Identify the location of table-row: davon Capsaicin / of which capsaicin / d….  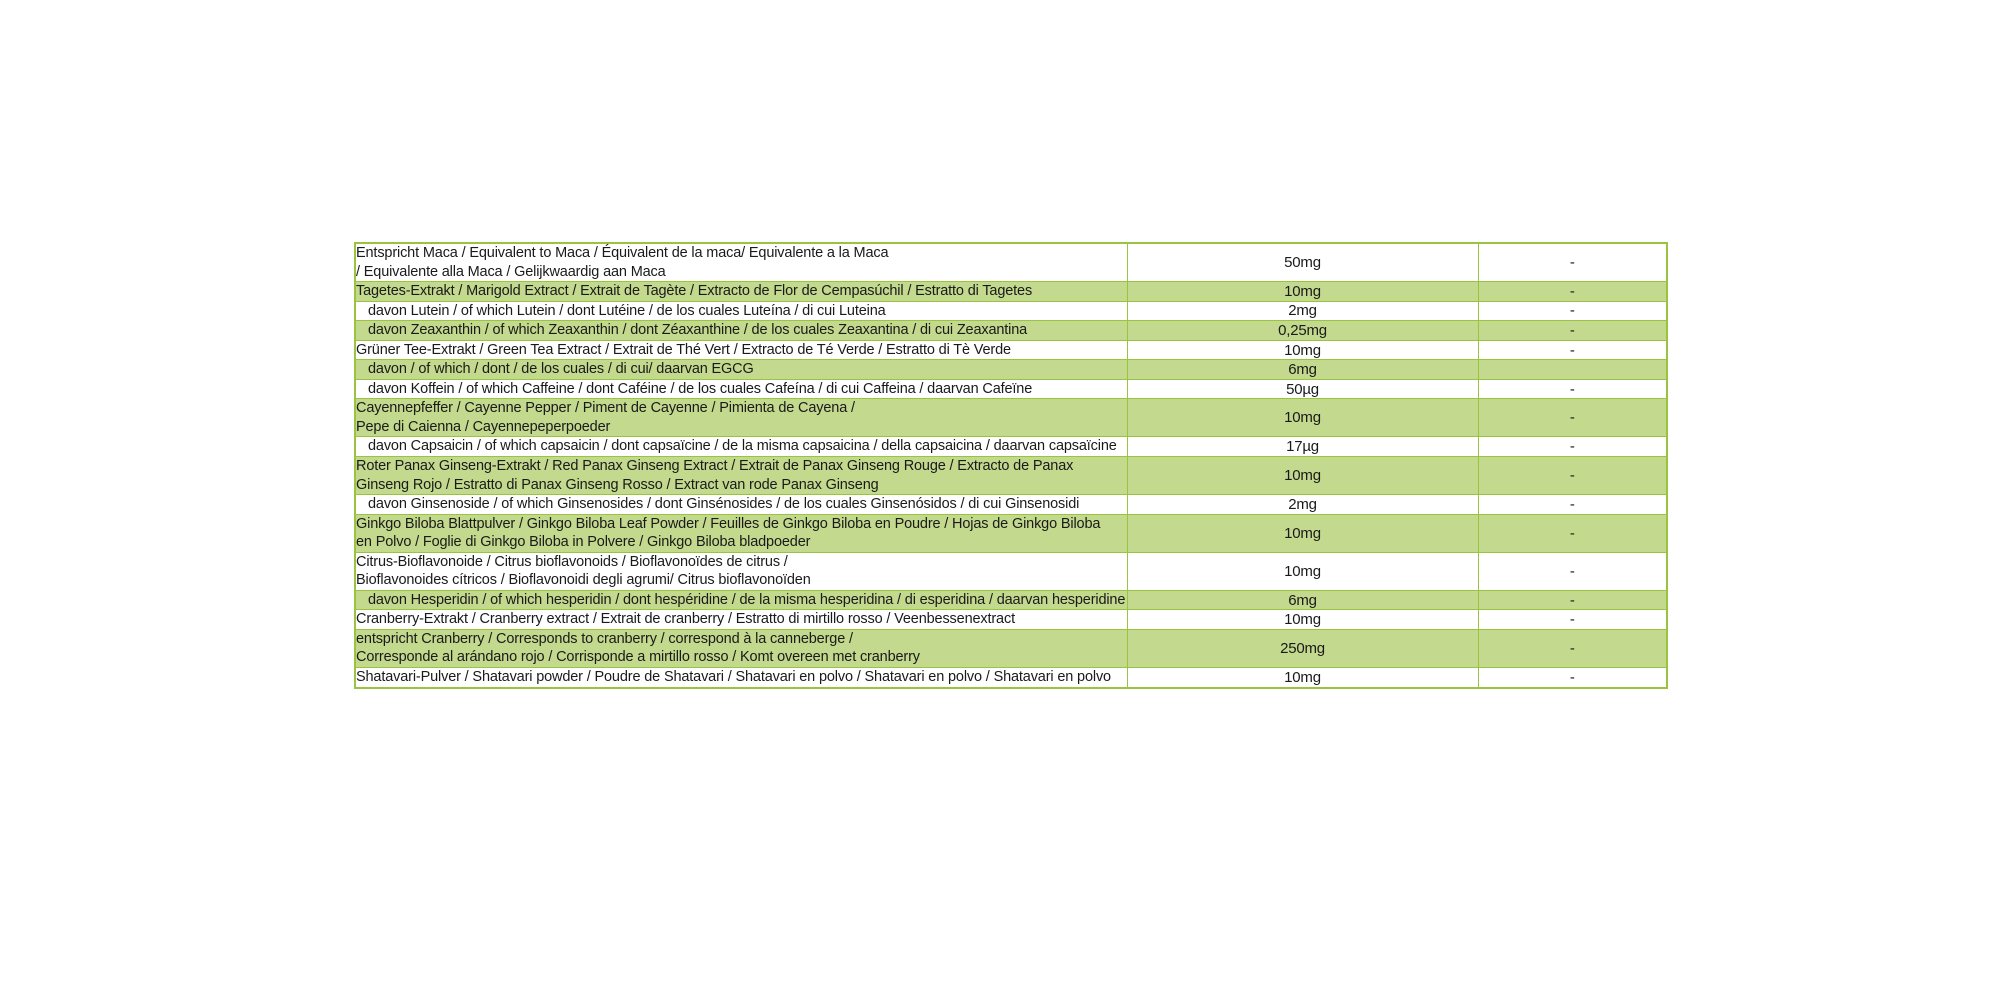
(1011, 447).